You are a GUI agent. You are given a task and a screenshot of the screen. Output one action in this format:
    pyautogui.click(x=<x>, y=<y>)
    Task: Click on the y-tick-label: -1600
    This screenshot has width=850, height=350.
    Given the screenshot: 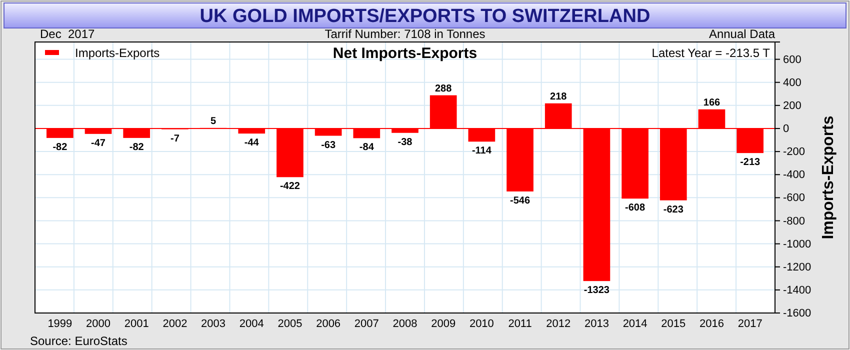 What is the action you would take?
    pyautogui.click(x=797, y=314)
    